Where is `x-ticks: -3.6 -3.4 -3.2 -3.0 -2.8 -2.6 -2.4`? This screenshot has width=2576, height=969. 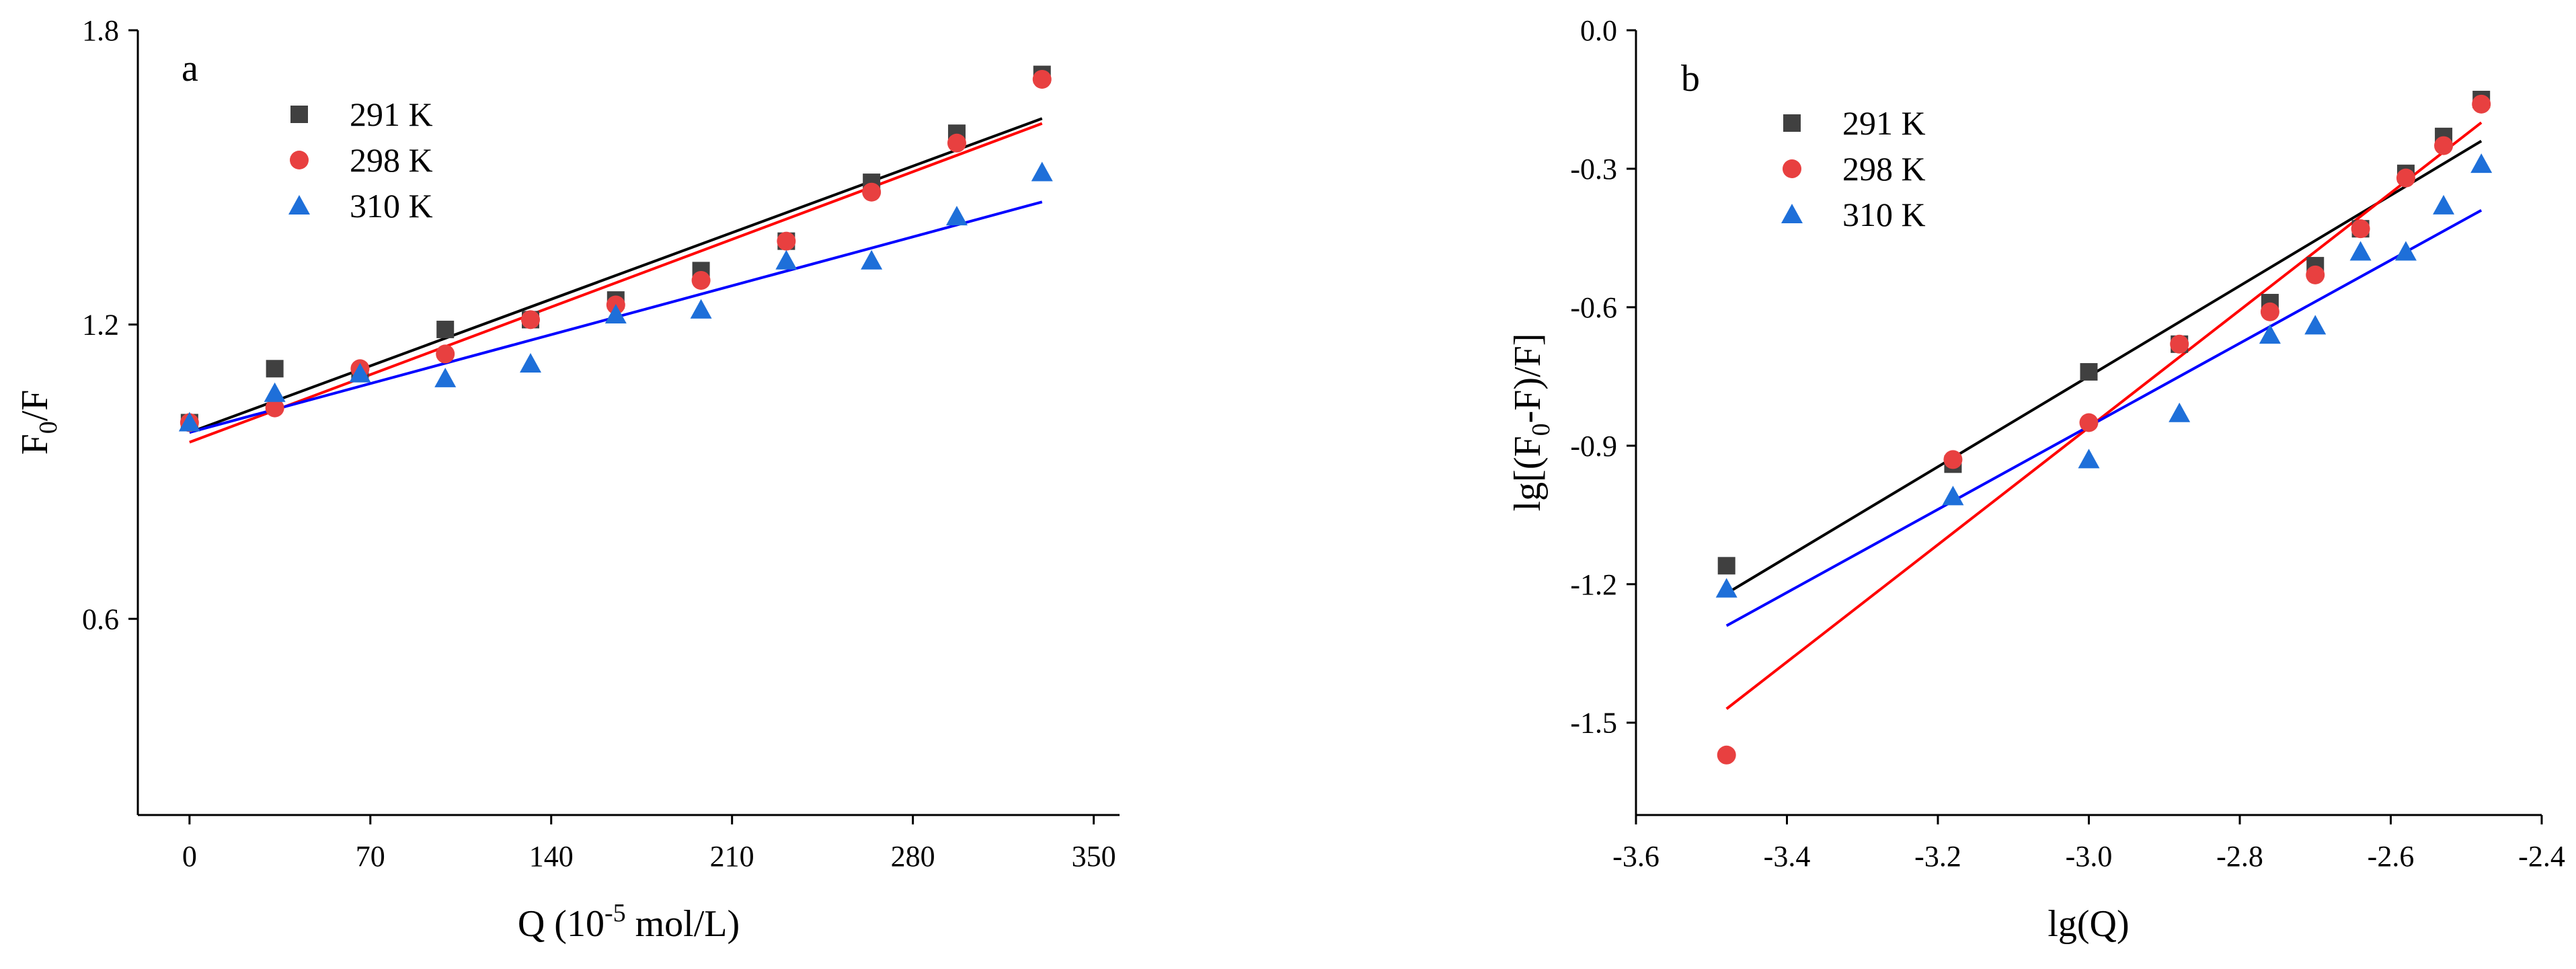 x-ticks: -3.6 -3.4 -3.2 -3.0 -2.8 -2.6 -2.4 is located at coordinates (2088, 844).